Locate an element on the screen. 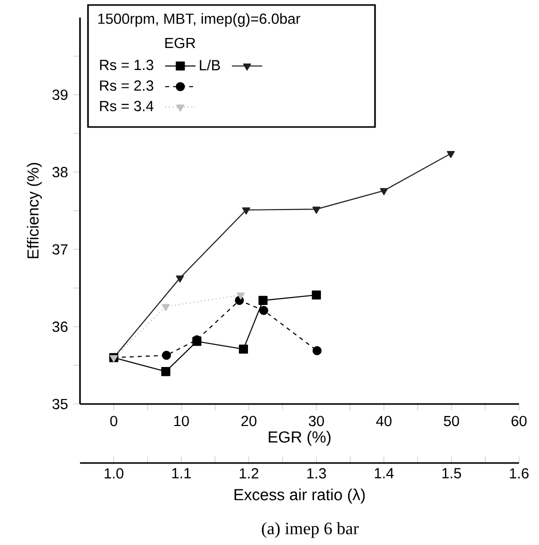 The height and width of the screenshot is (545, 539). x-tick-label: 20 is located at coordinates (248, 421).